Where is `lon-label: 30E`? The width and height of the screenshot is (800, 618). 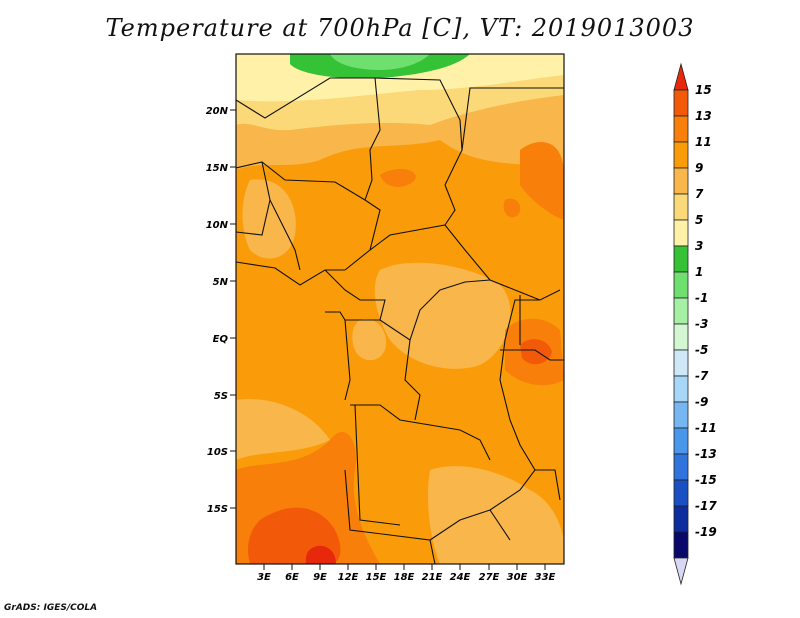
lon-label: 30E is located at coordinates (517, 577).